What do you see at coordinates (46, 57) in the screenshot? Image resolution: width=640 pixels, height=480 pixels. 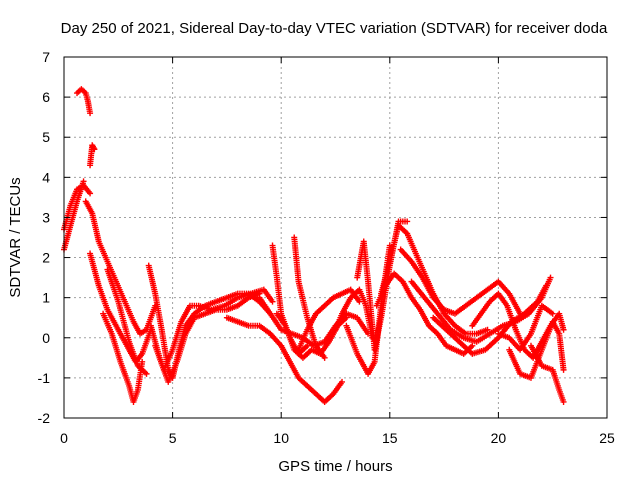 I see `y-tick-label: 7` at bounding box center [46, 57].